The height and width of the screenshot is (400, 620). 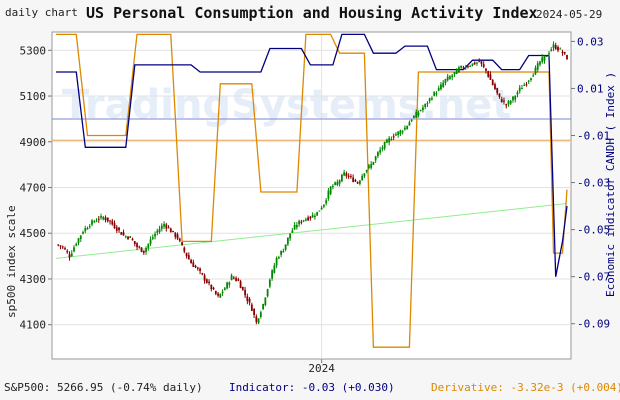 I want to click on x-tick-label: 2024, so click(x=321, y=368).